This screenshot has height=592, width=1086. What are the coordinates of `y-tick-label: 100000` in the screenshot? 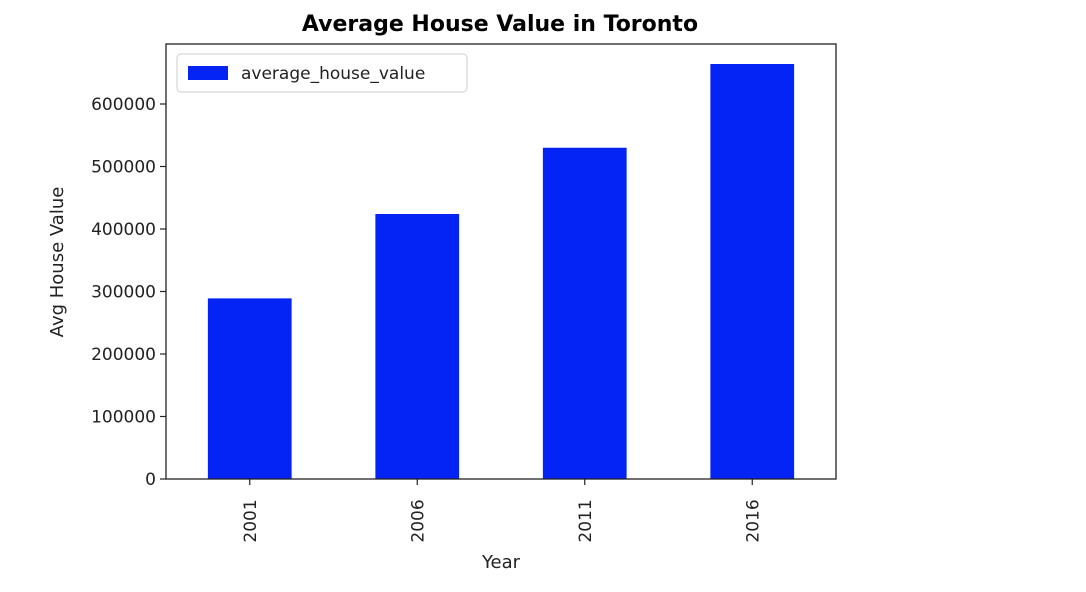 It's located at (123, 418).